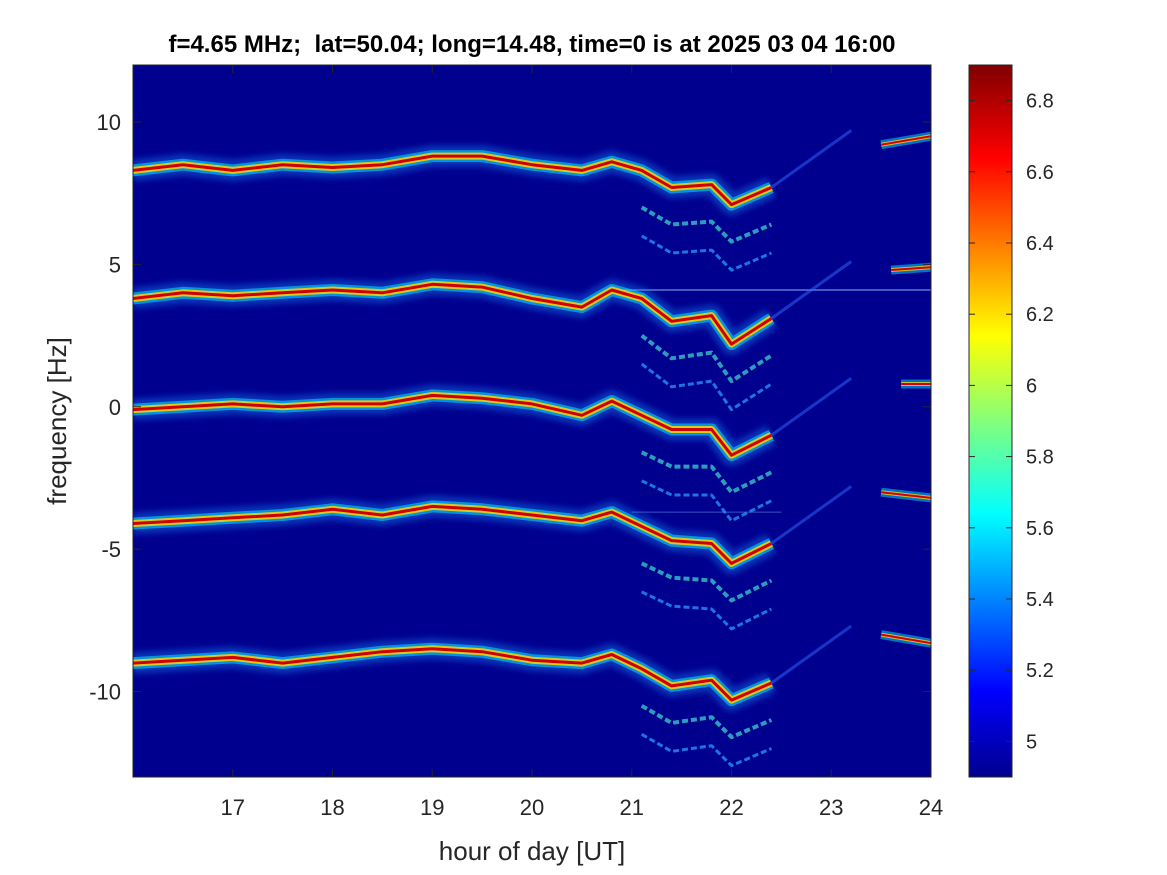  Describe the element at coordinates (105, 692) in the screenshot. I see `y-tick-label: -10` at that location.